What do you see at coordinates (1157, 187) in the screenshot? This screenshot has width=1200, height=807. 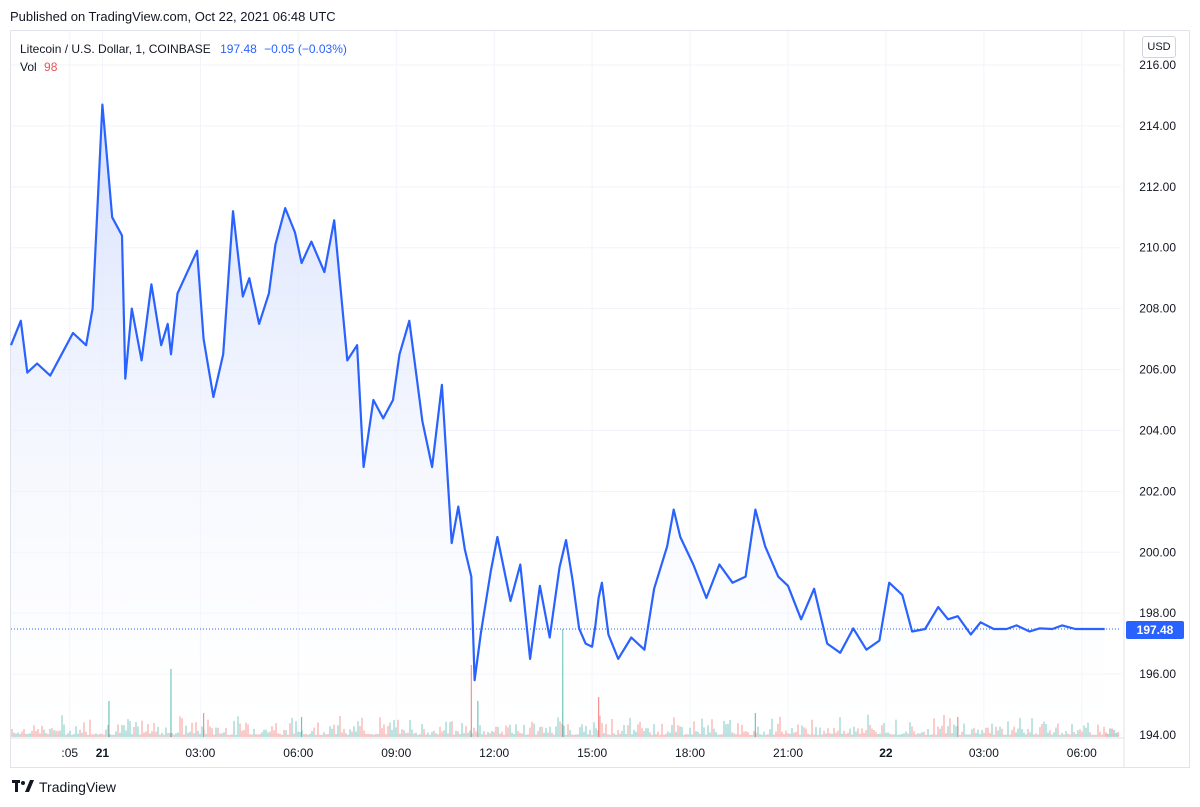 I see `y-tick-label: 212.00` at bounding box center [1157, 187].